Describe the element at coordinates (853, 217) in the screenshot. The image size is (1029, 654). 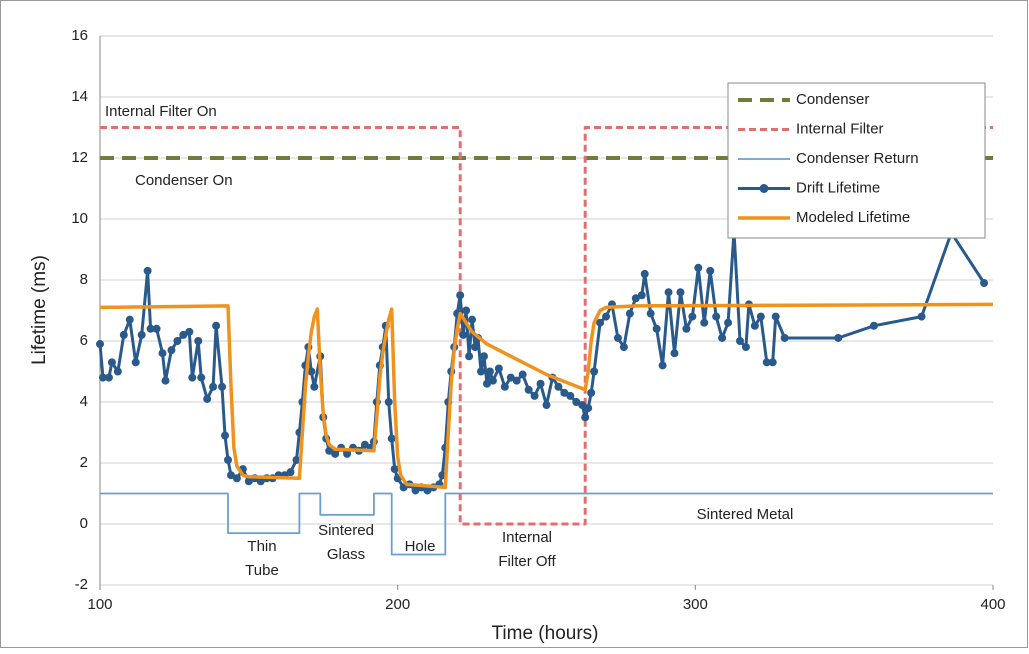
I see `legend-label: Modeled Lifetime` at that location.